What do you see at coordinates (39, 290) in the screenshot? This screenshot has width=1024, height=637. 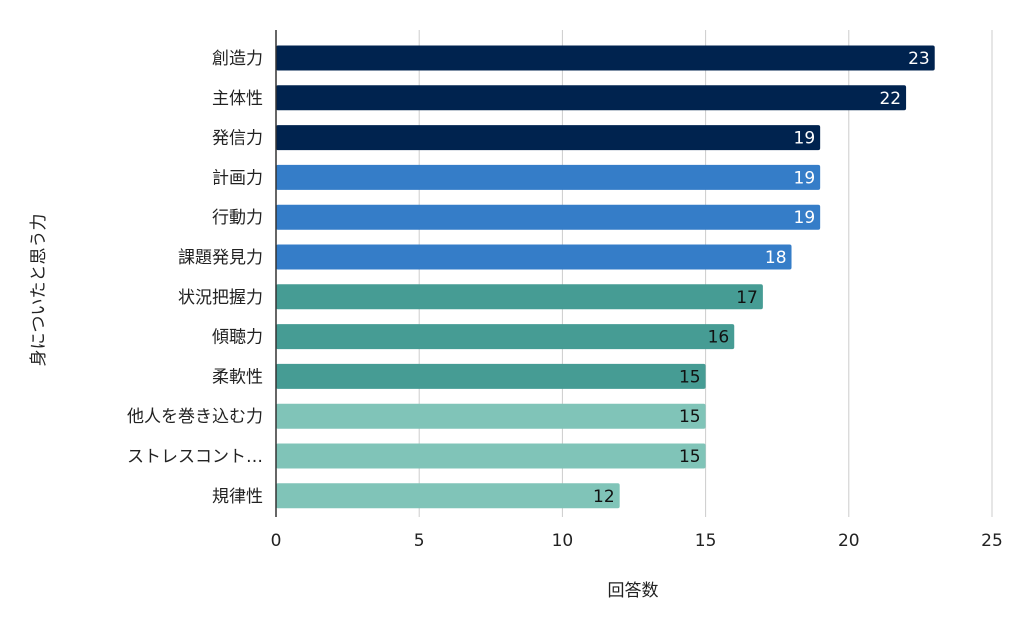 I see `y-axis-title: 身についたと思う力` at bounding box center [39, 290].